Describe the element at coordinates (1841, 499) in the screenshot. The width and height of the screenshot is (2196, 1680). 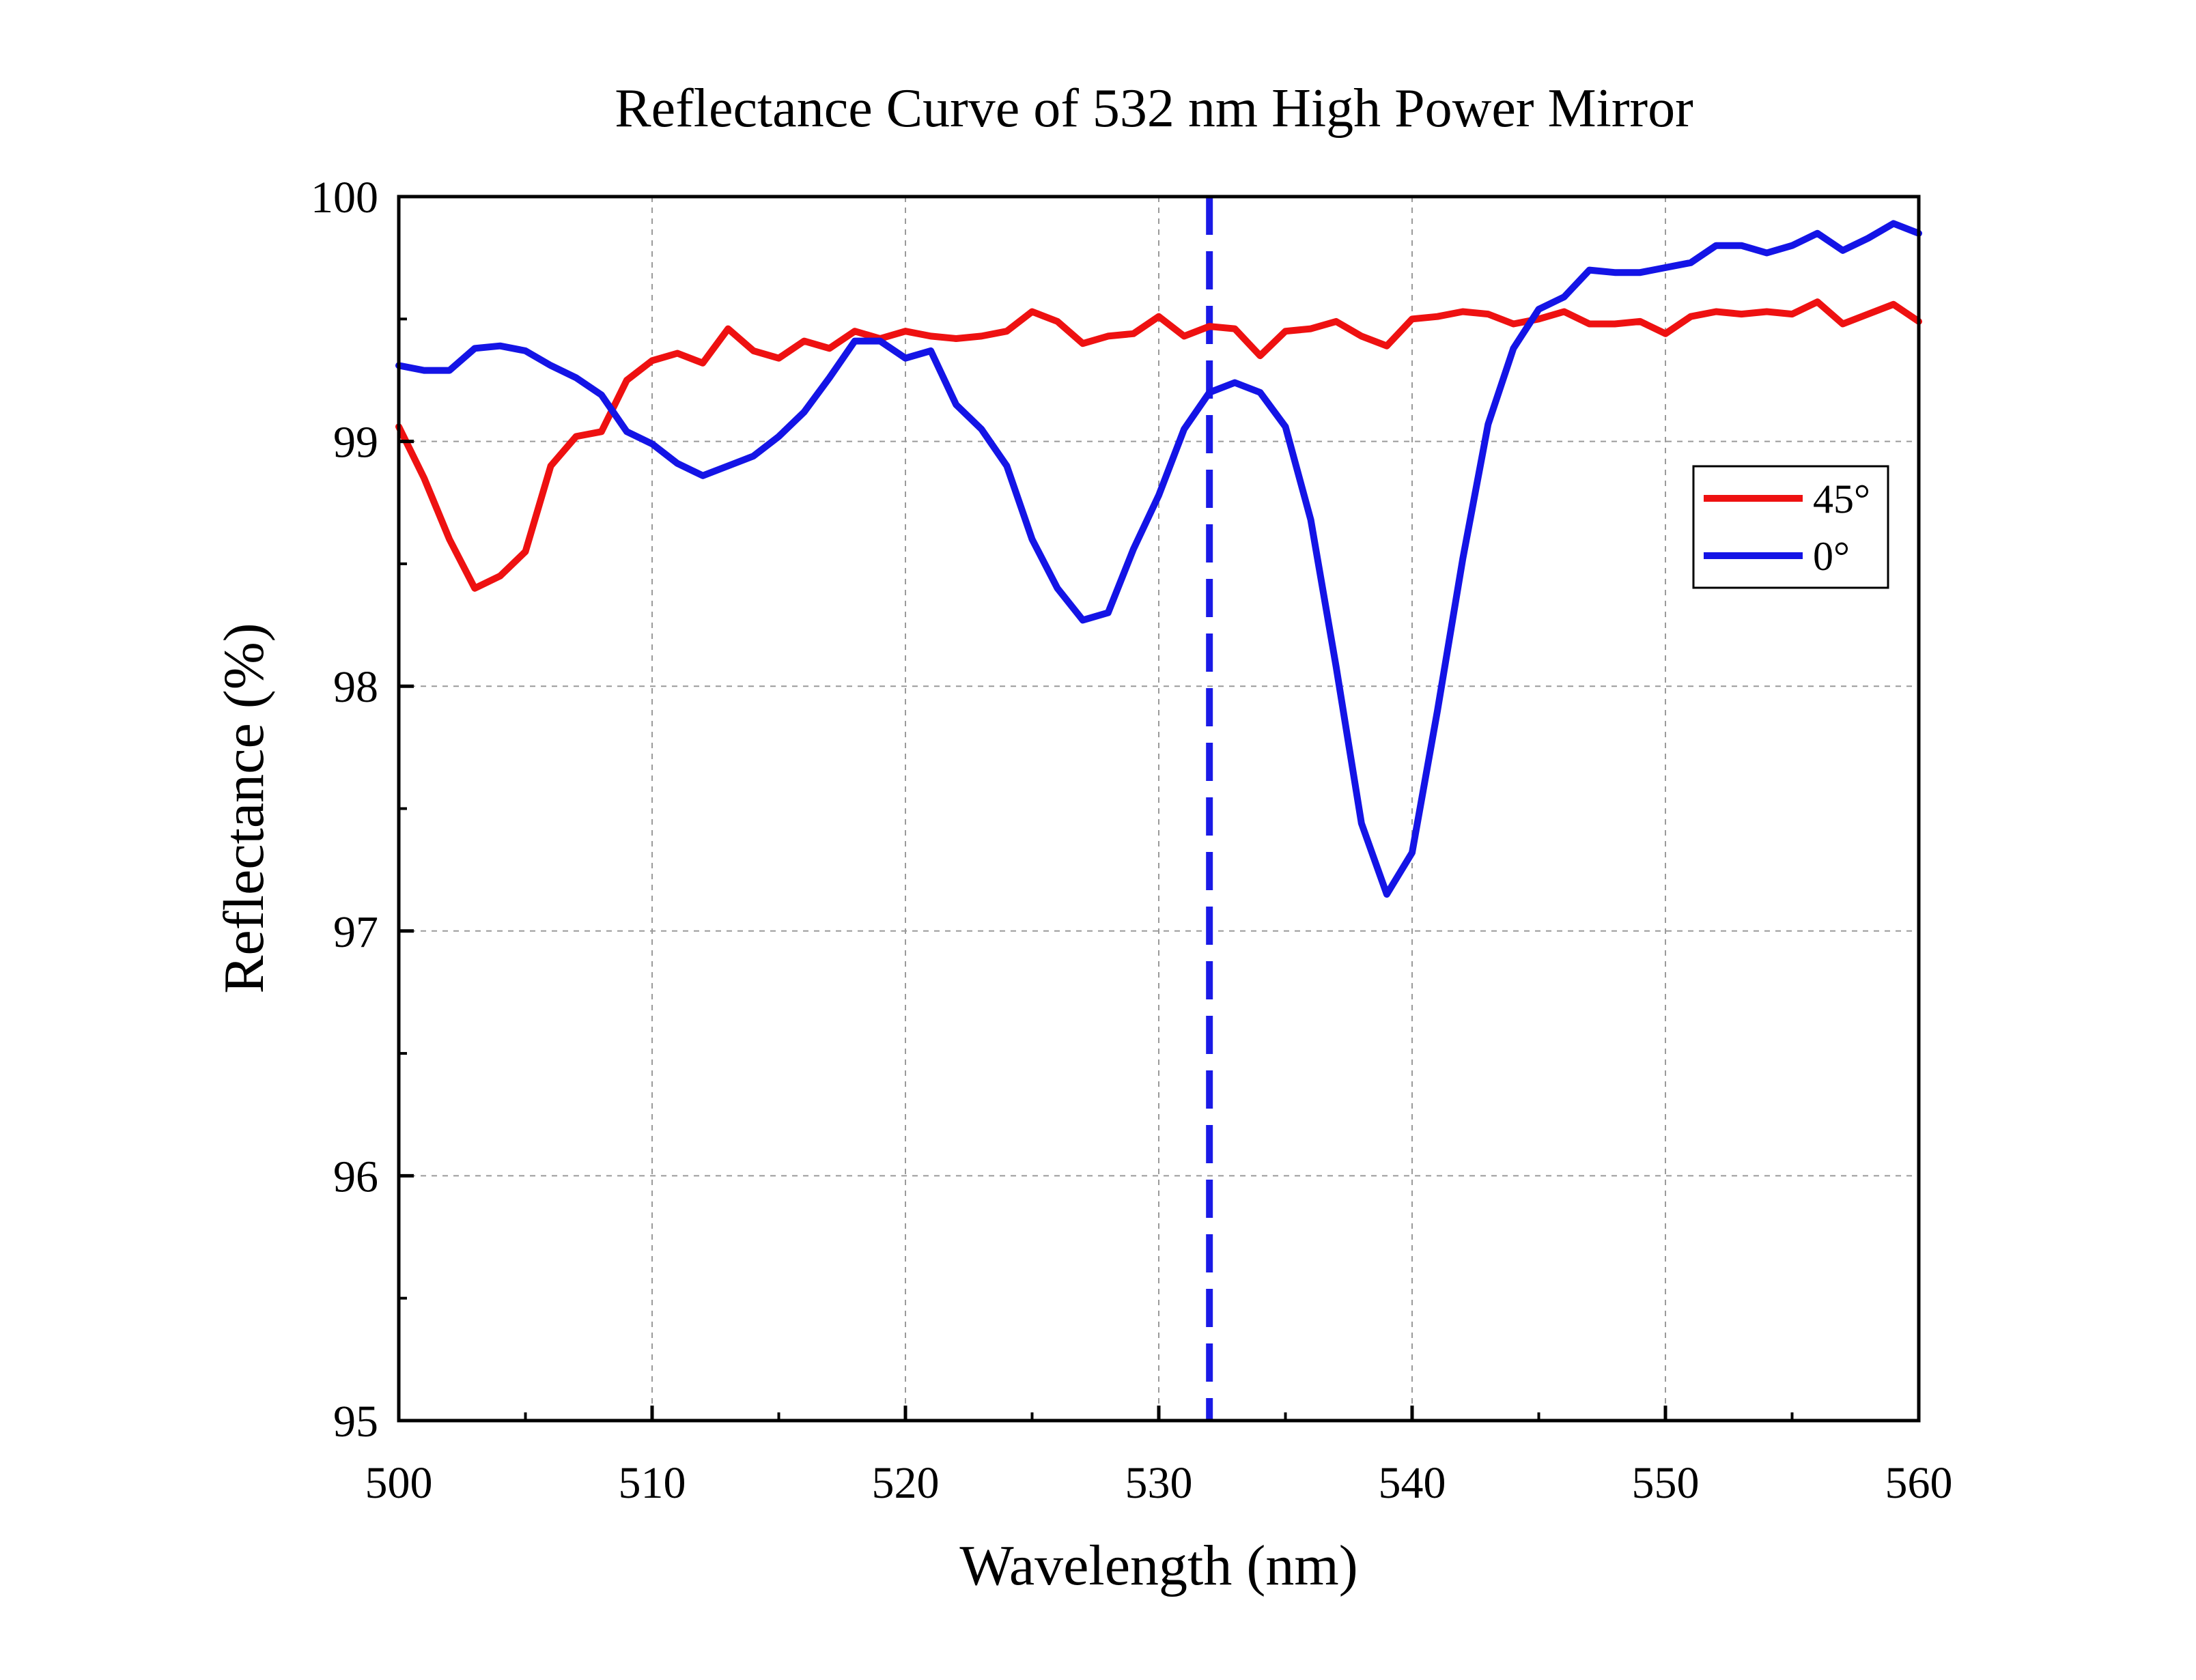
I see `legend-label: 45°` at that location.